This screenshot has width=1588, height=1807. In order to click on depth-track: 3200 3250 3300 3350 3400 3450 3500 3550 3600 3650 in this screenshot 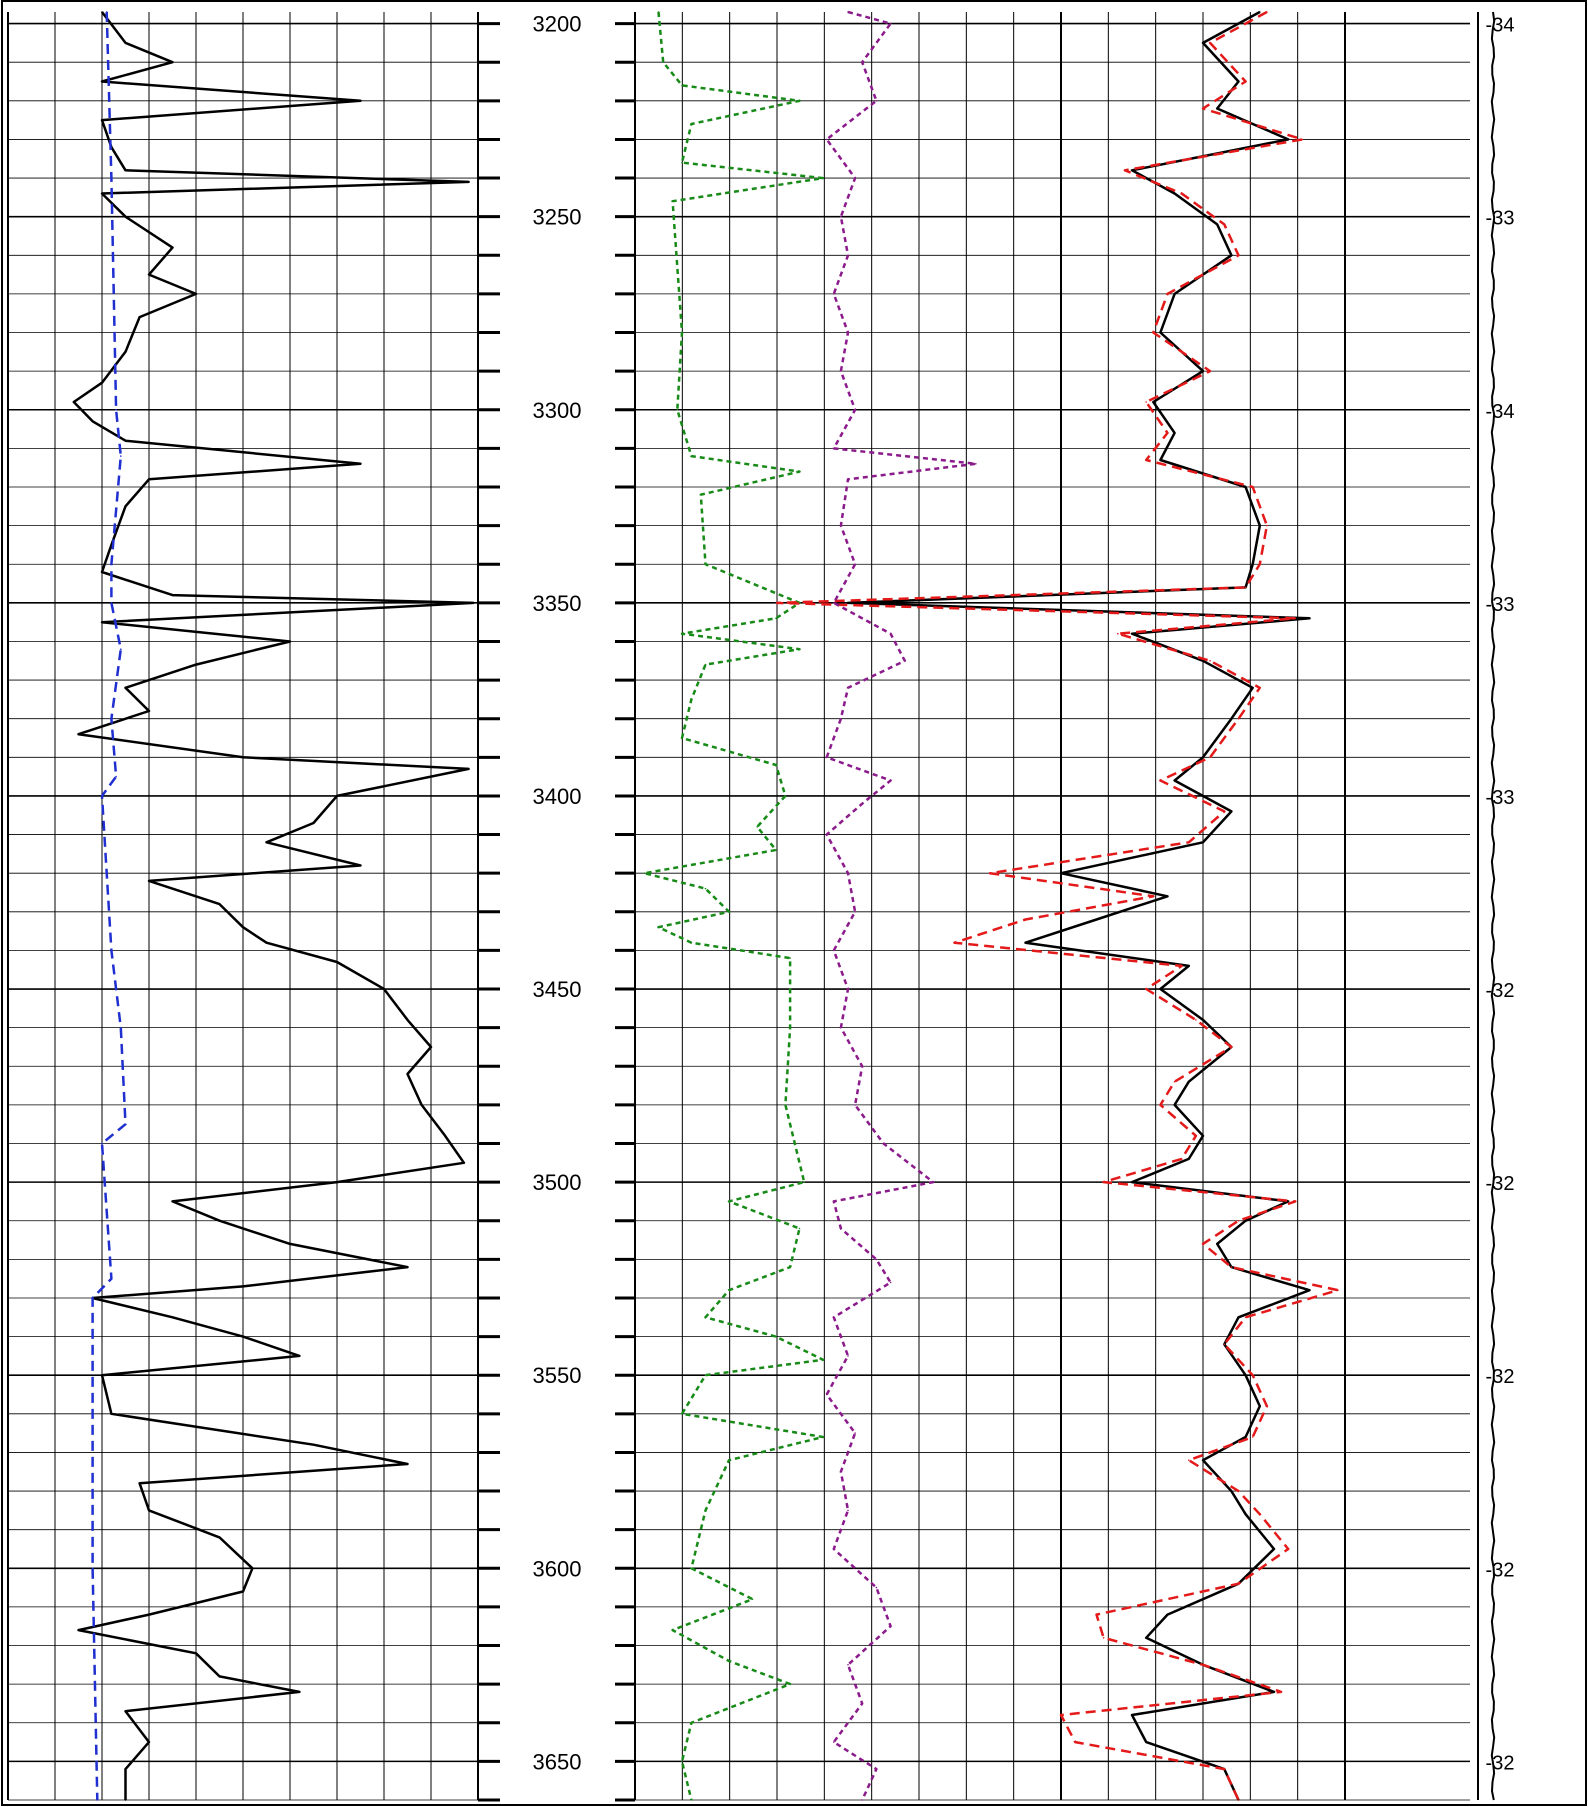, I will do `click(556, 907)`.